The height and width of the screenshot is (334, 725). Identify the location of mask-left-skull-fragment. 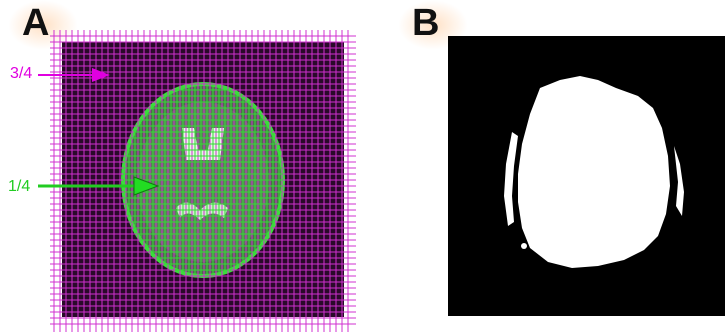
(511, 179).